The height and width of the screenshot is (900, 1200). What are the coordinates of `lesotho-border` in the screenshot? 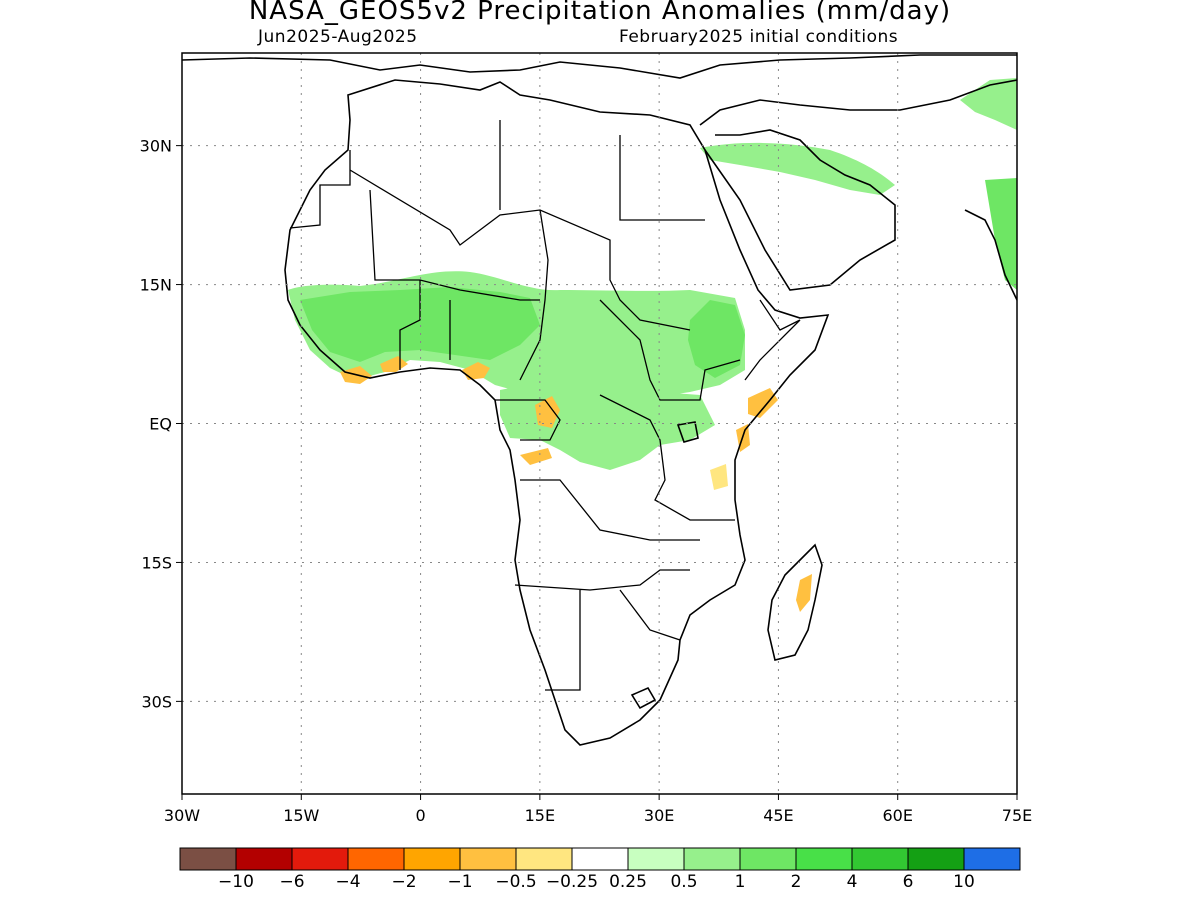 It's located at (643, 698).